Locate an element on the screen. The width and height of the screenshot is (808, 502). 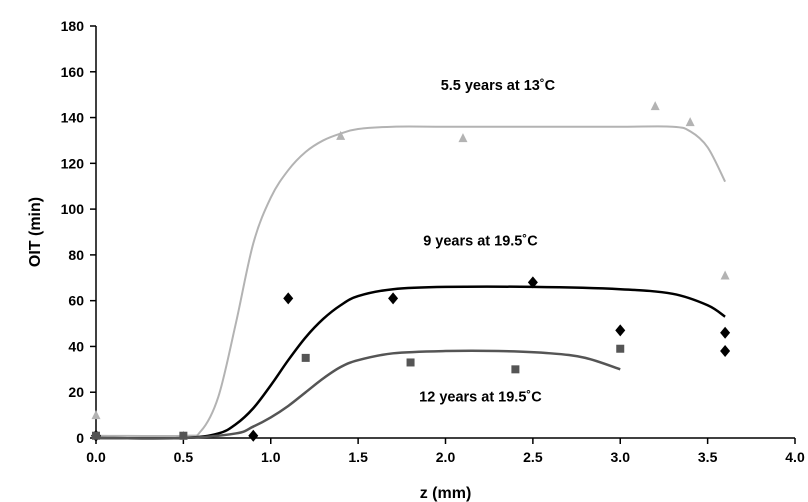
y-tick-label: 180 is located at coordinates (73, 26).